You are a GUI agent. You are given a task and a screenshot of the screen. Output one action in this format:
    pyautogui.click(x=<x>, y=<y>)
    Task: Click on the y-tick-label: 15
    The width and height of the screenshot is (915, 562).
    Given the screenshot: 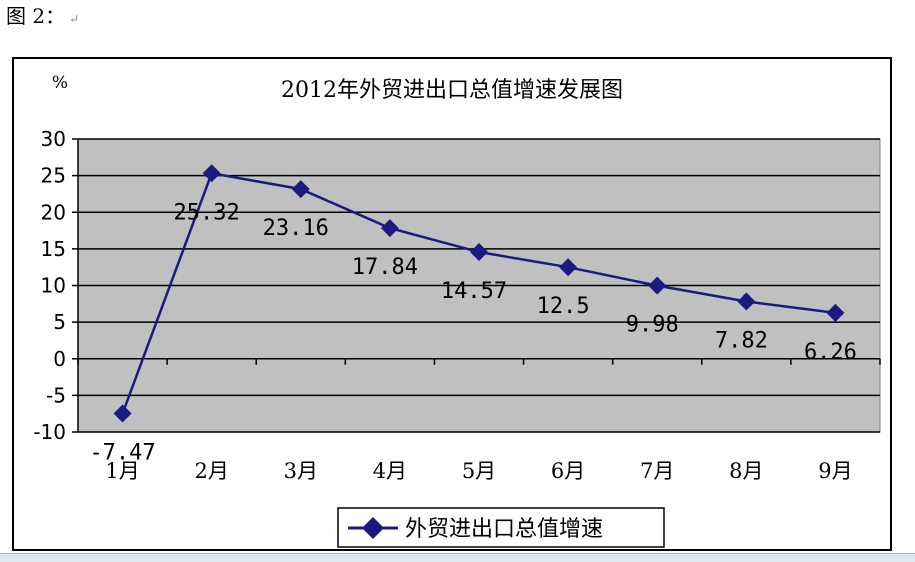 What is the action you would take?
    pyautogui.click(x=53, y=249)
    